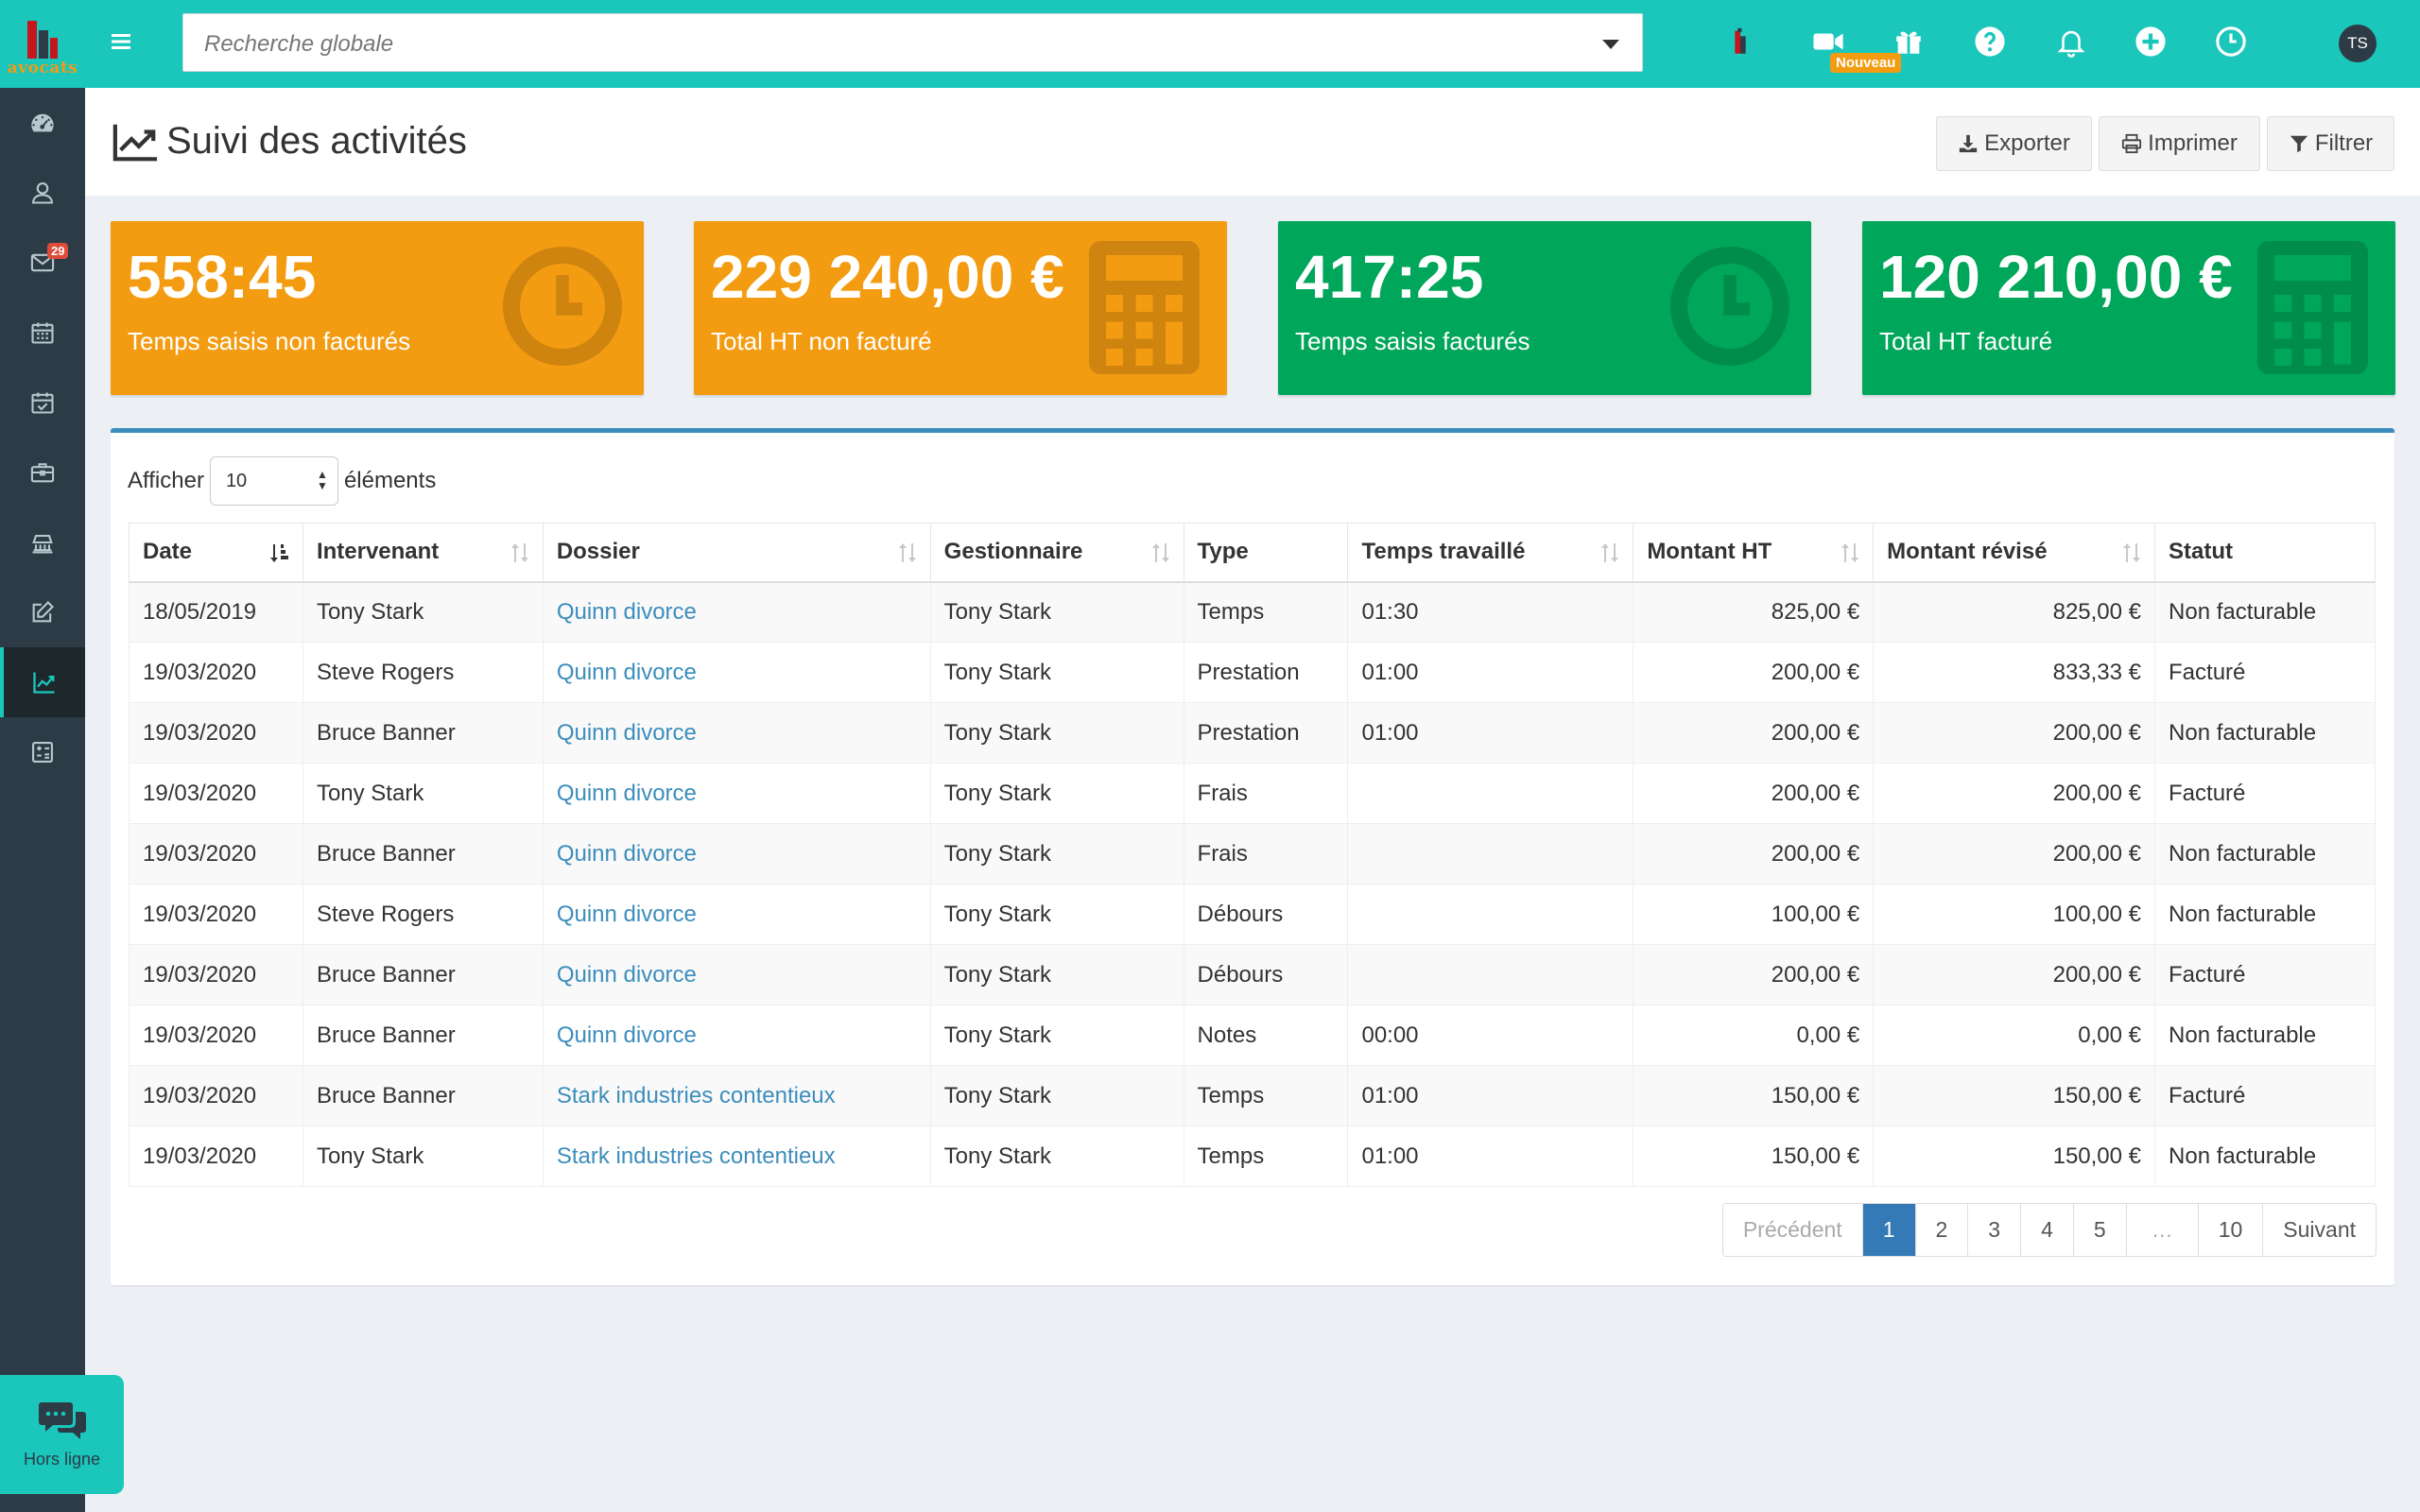 The width and height of the screenshot is (2420, 1512). Describe the element at coordinates (2100, 1230) in the screenshot. I see `pagination-page-5: 5` at that location.